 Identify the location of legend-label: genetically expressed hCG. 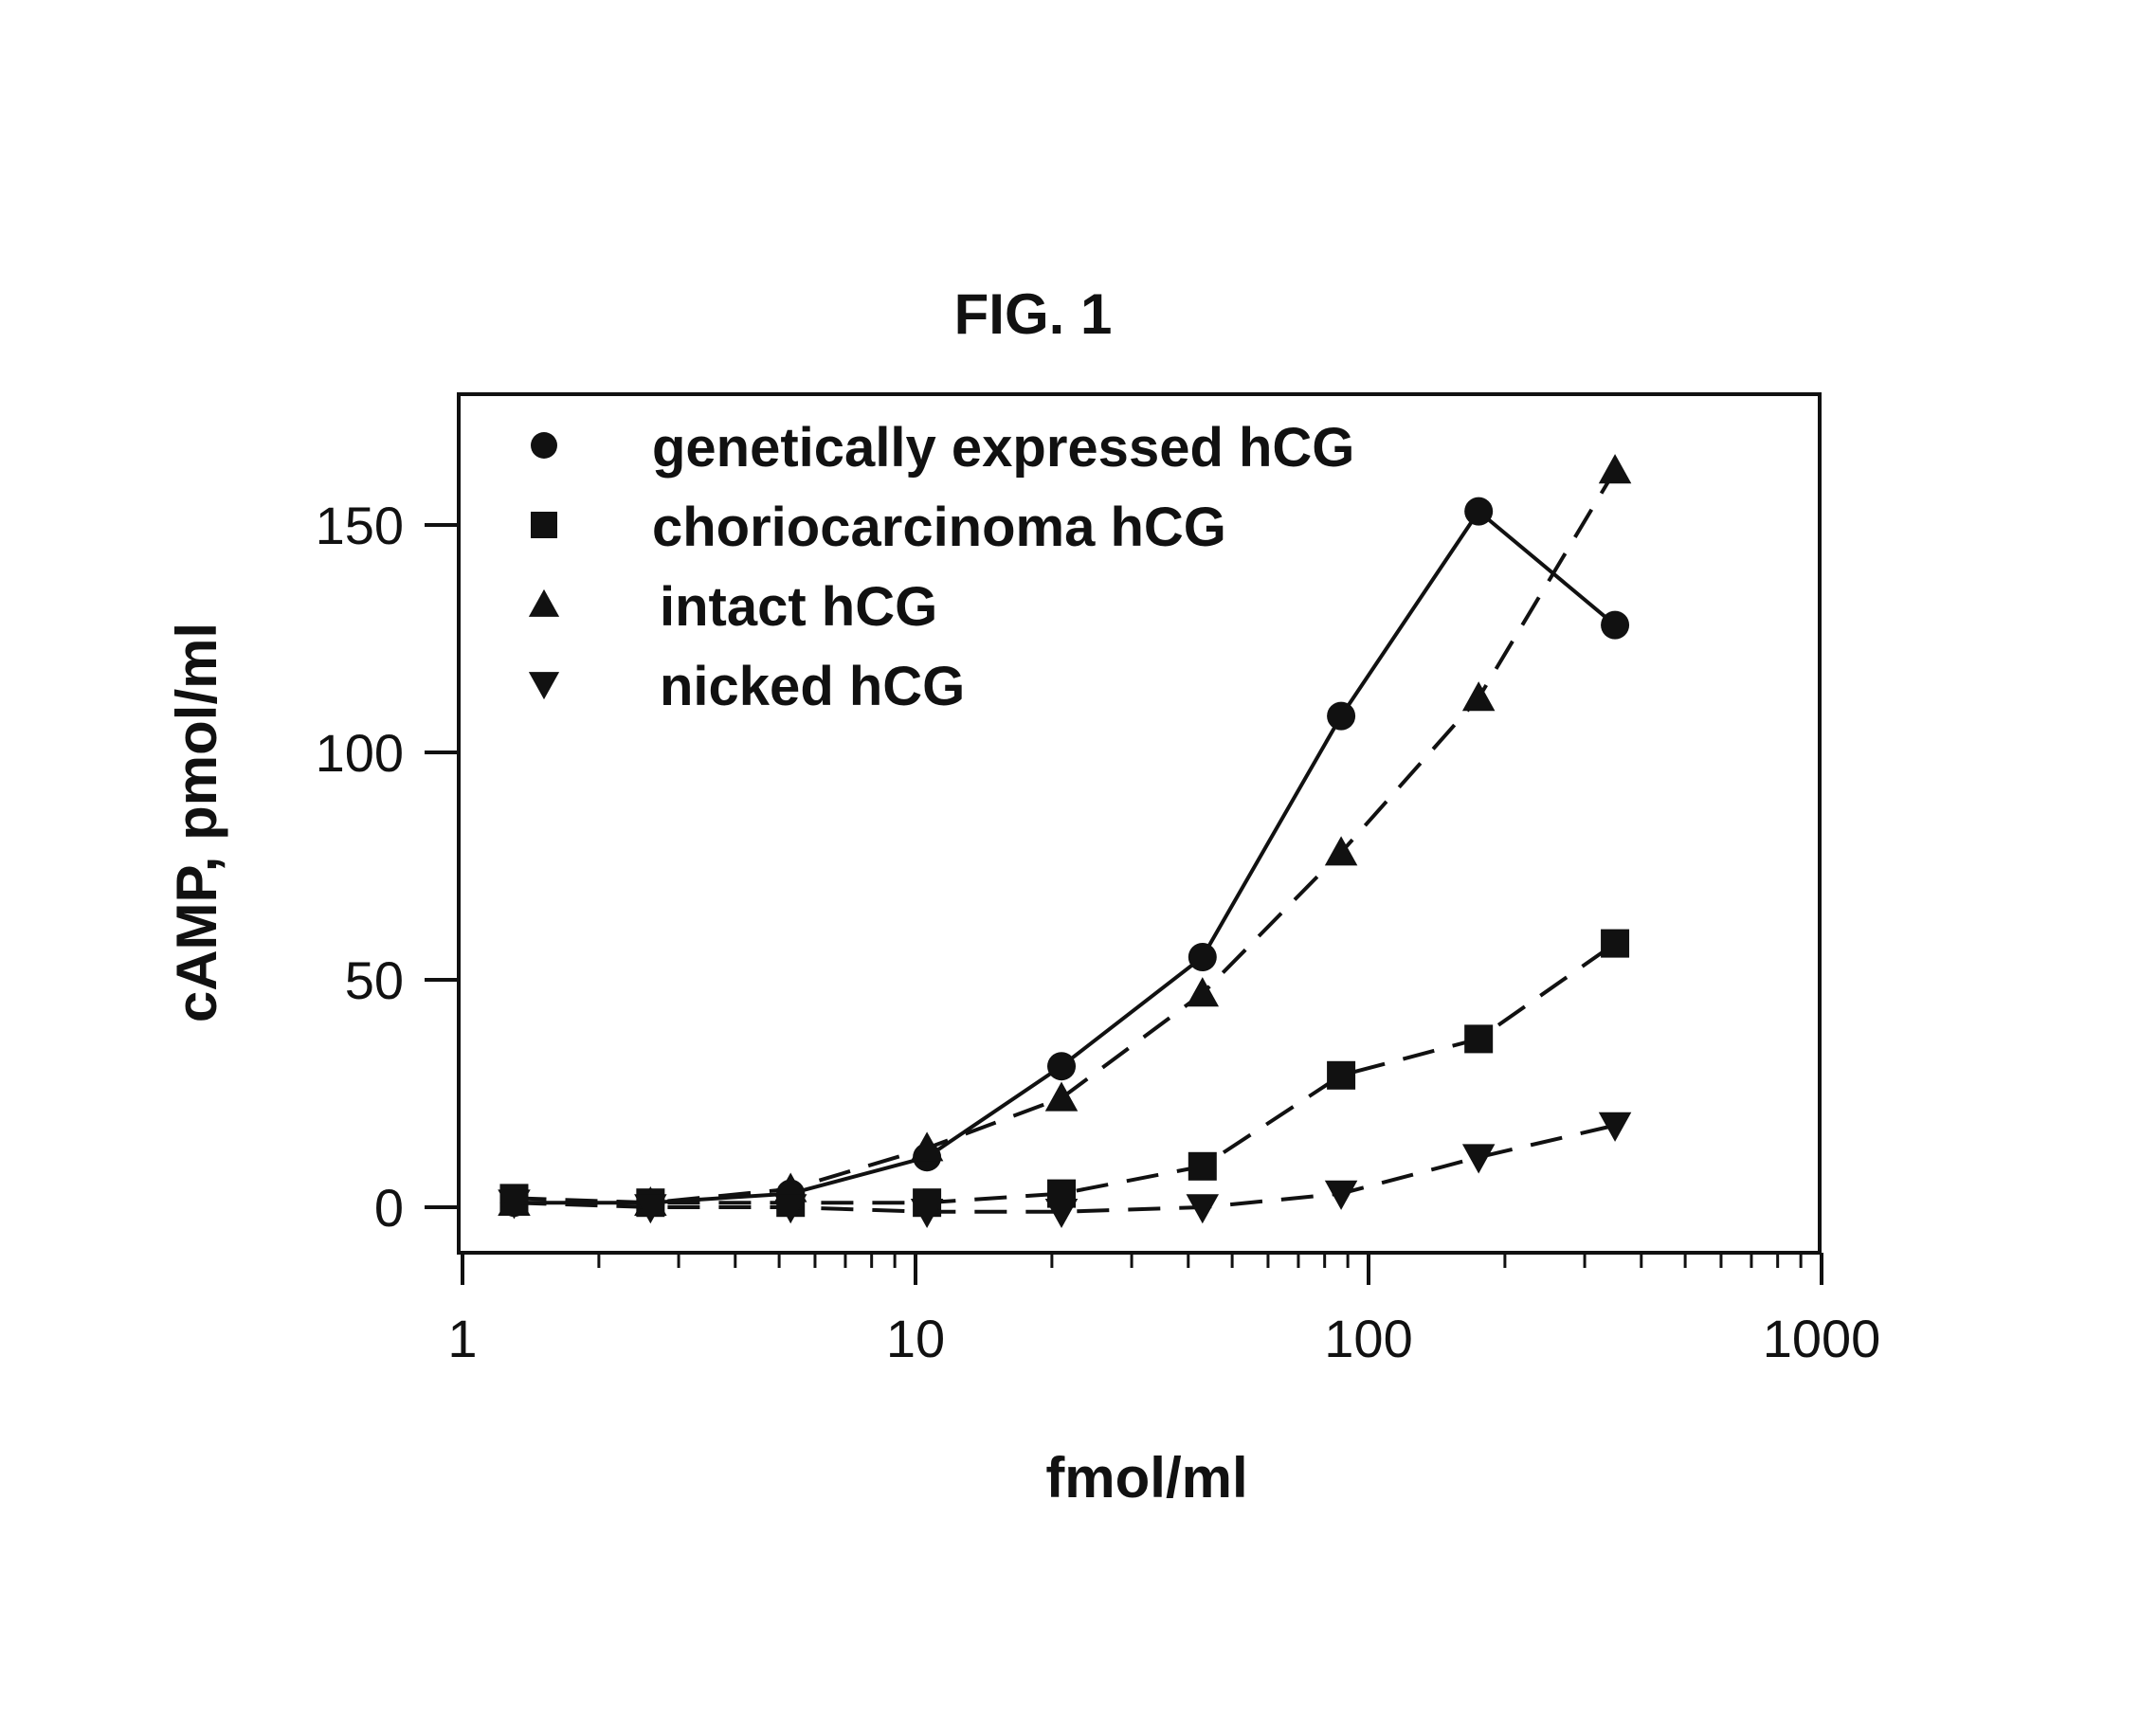
(1003, 448).